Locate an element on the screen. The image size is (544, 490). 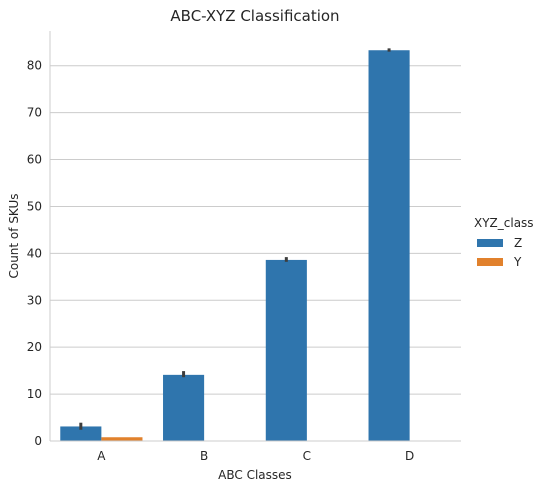
x-tick-label: D is located at coordinates (409, 456).